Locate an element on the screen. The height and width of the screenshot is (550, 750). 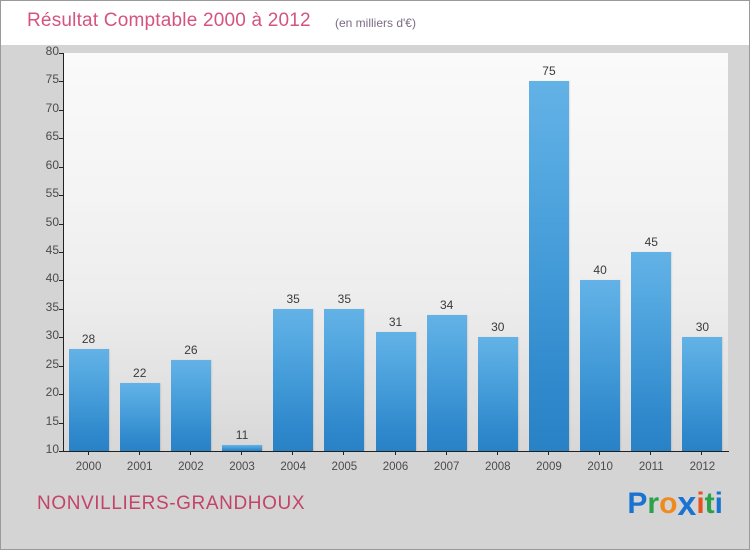
place-name-label: NONVILLIERS-GRANDHOUX is located at coordinates (171, 503).